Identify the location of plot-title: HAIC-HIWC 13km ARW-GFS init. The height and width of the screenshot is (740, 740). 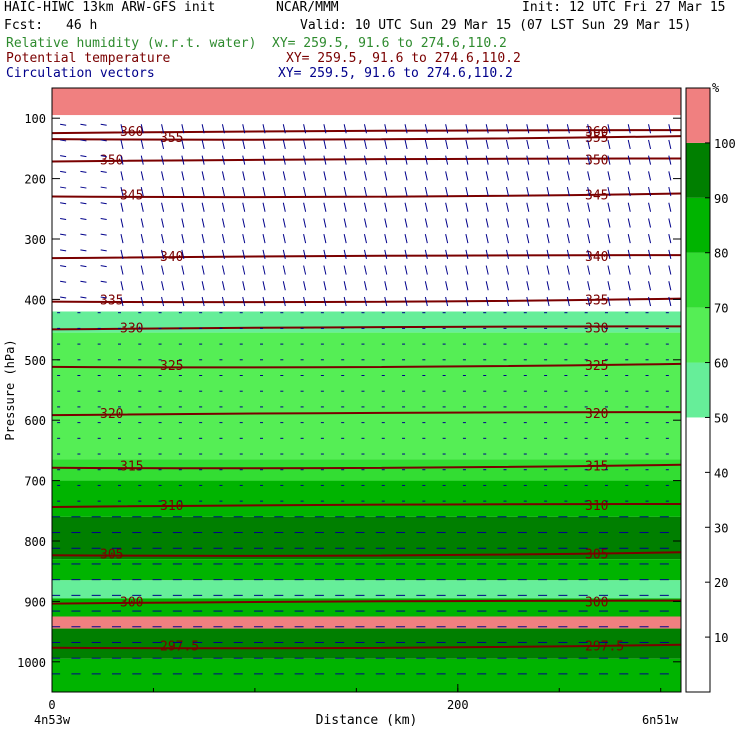
(110, 7).